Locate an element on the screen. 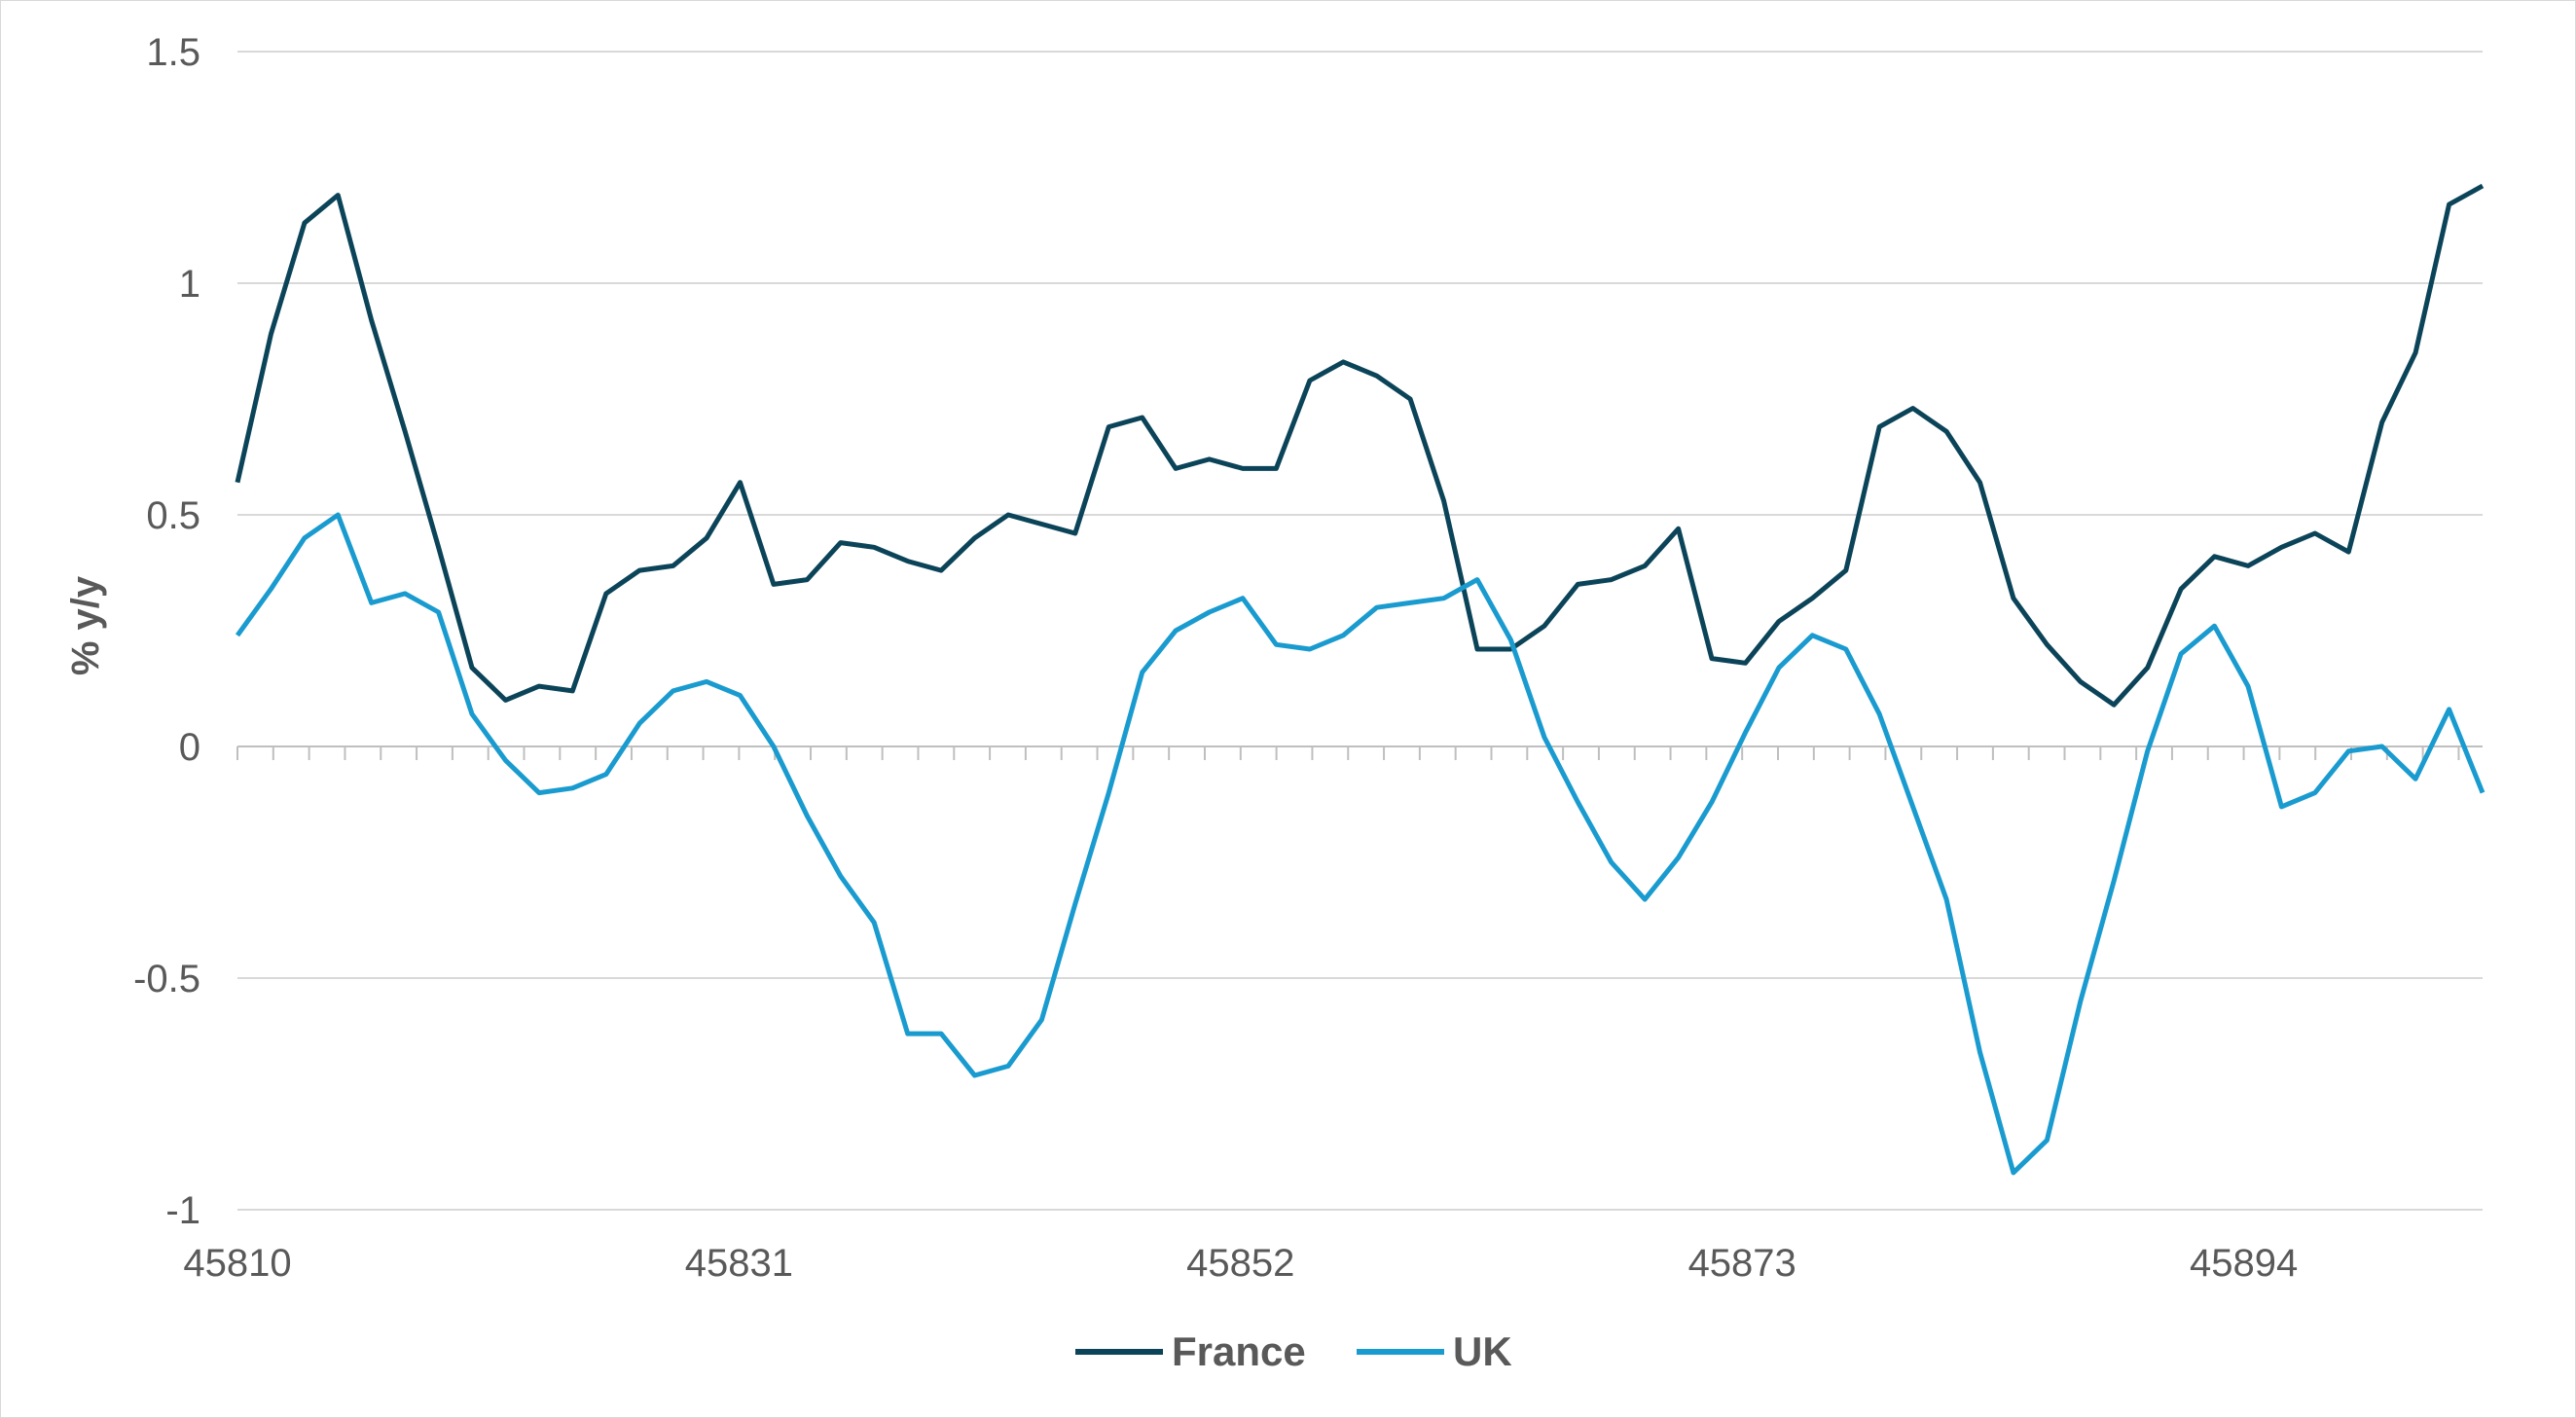 The image size is (2576, 1418). x-axis is located at coordinates (1359, 753).